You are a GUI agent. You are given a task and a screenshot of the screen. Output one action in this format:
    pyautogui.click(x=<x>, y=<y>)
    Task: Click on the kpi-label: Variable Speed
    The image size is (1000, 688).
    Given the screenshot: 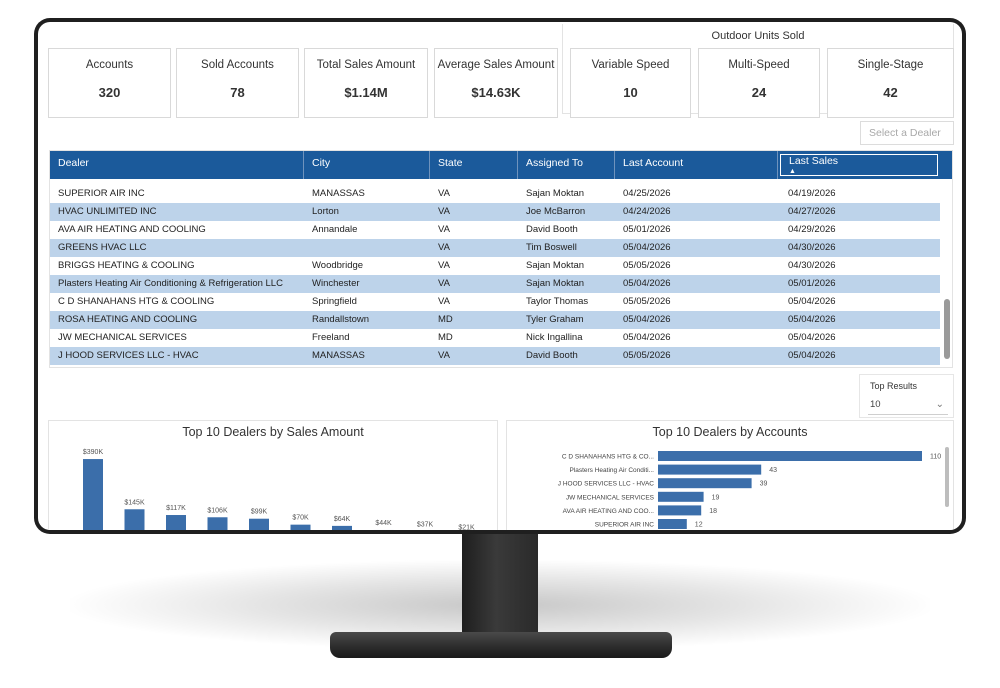 What is the action you would take?
    pyautogui.click(x=630, y=65)
    